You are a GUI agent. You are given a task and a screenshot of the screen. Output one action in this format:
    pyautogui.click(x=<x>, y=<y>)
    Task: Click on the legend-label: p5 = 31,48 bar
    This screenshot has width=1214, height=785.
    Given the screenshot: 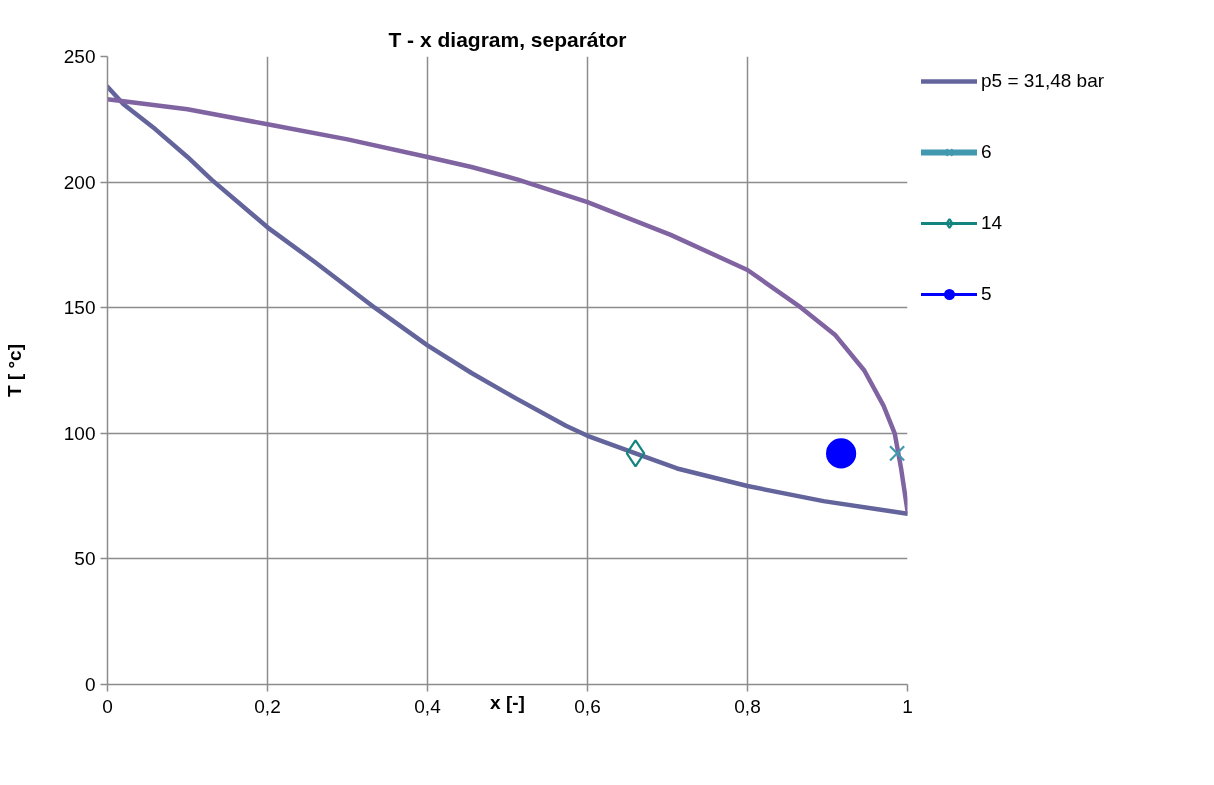 What is the action you would take?
    pyautogui.click(x=1043, y=81)
    